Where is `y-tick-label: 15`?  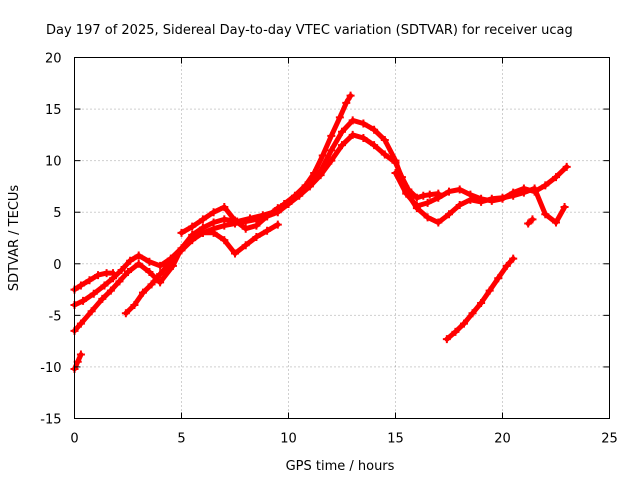 y-tick-label: 15 is located at coordinates (53, 110).